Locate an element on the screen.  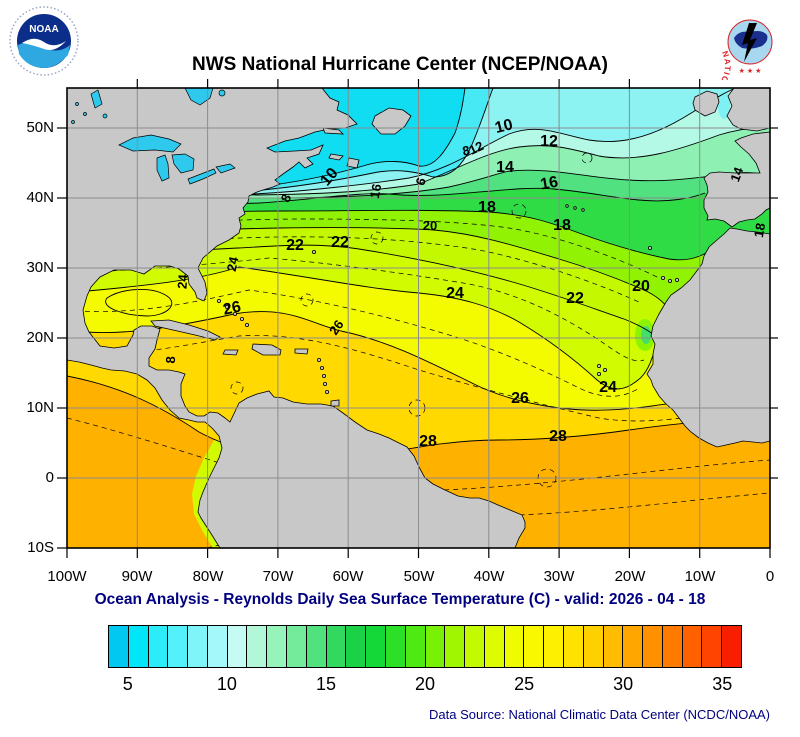
x-axis-label: 40W is located at coordinates (489, 576).